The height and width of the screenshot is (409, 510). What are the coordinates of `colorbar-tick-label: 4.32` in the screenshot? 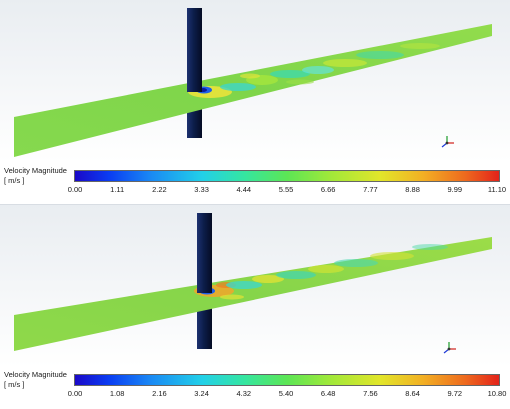 It's located at (244, 393).